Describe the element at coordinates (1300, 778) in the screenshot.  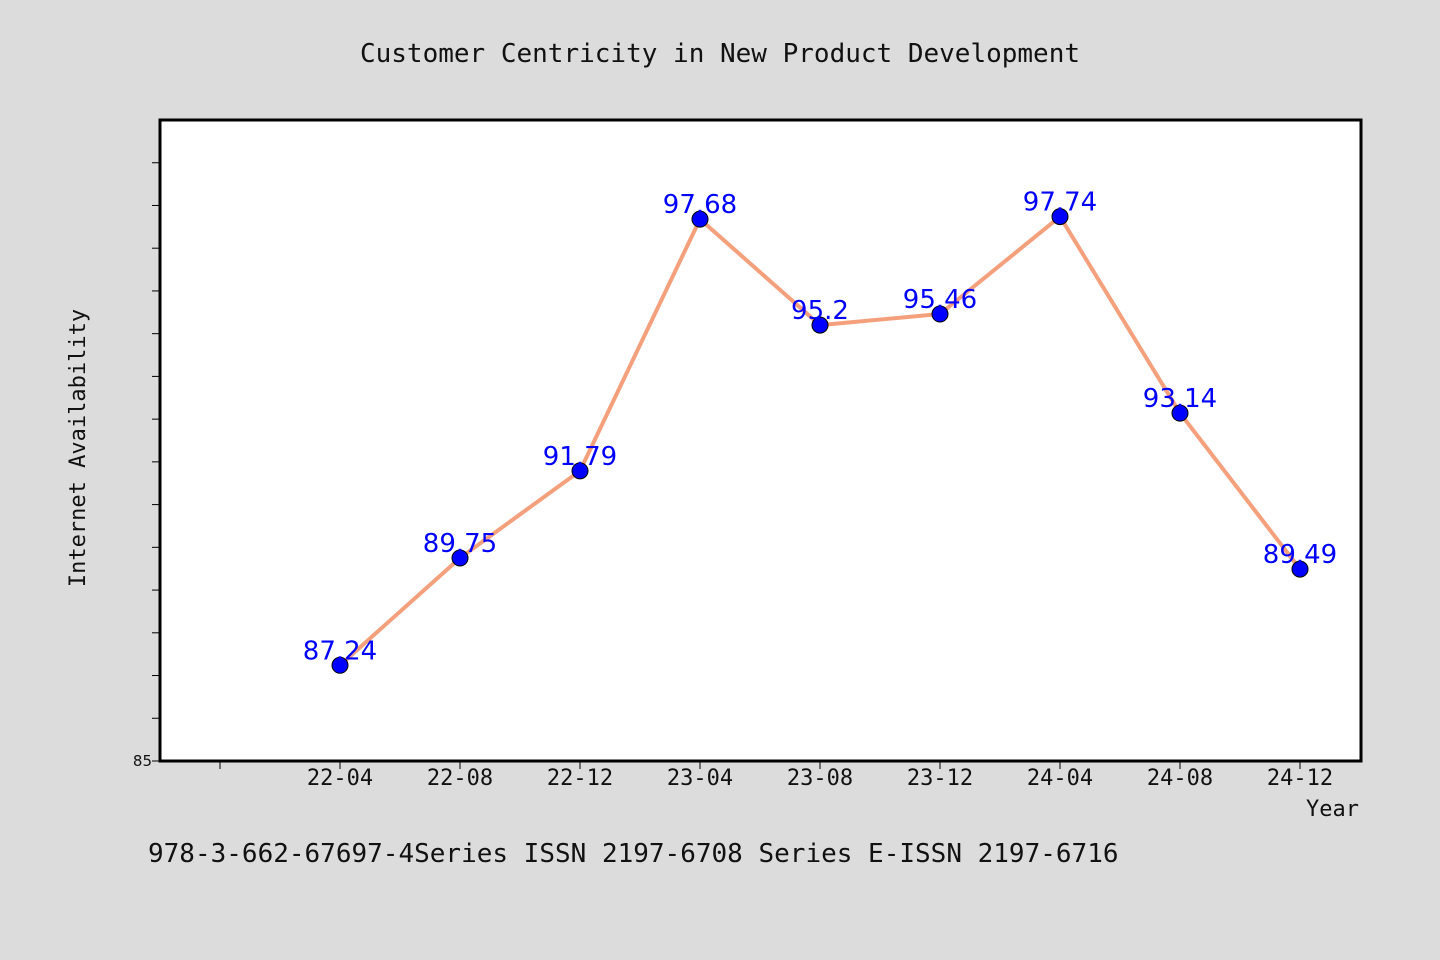
I see `x-tick-label: 24-12` at that location.